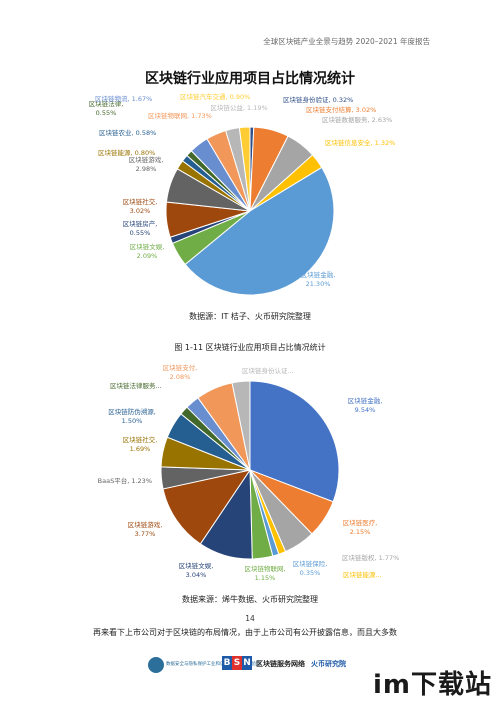 This screenshot has height=707, width=500. I want to click on bsn-letter: S, so click(237, 663).